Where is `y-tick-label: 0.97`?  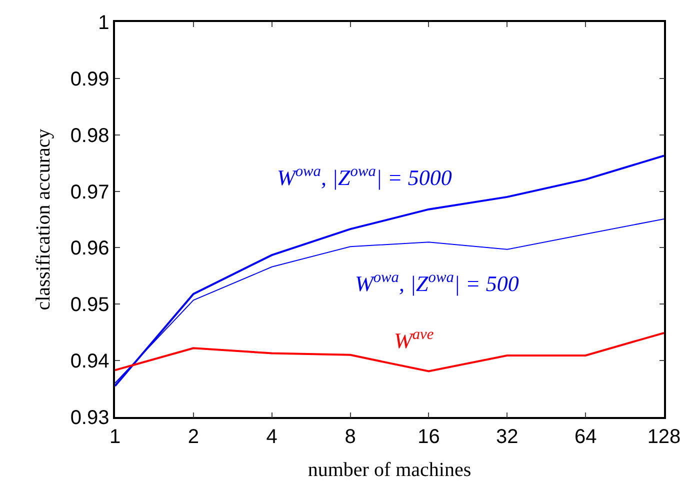 y-tick-label: 0.97 is located at coordinates (90, 192).